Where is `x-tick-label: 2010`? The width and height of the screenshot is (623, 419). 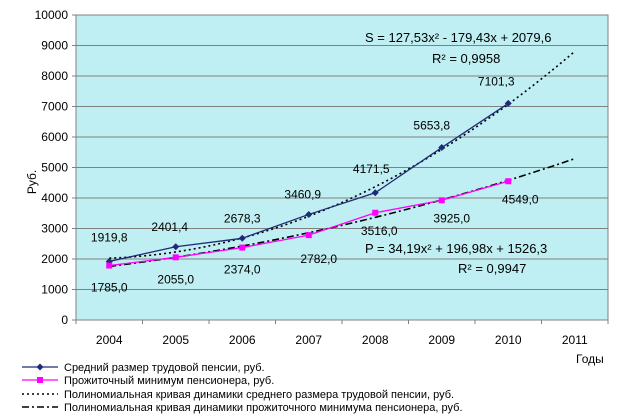
x-tick-label: 2010 is located at coordinates (508, 340).